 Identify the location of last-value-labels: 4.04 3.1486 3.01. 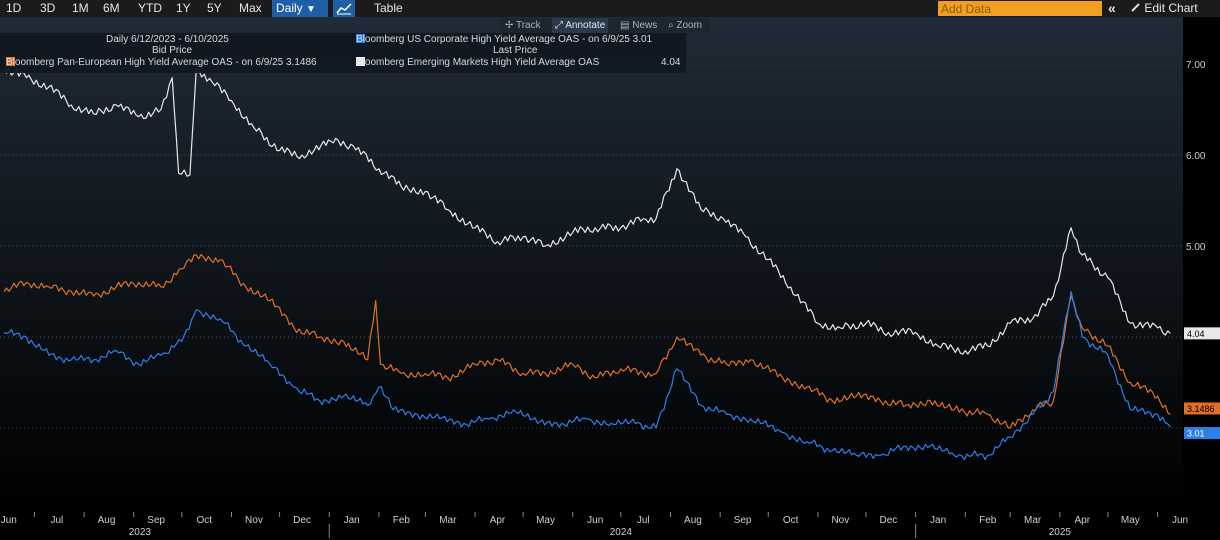
(1202, 383).